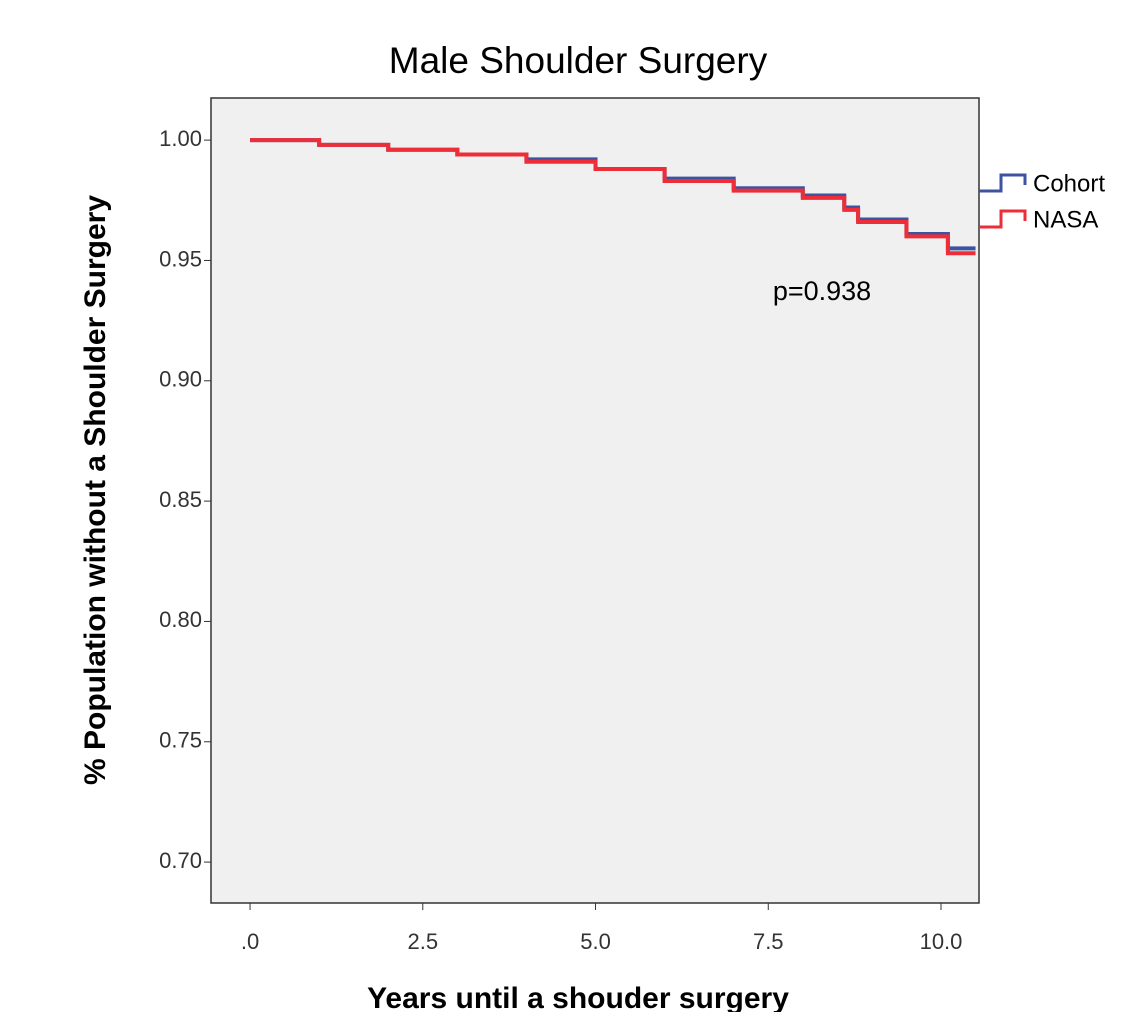 This screenshot has height=1012, width=1139. What do you see at coordinates (180, 379) in the screenshot?
I see `y-tick-label: 0.90` at bounding box center [180, 379].